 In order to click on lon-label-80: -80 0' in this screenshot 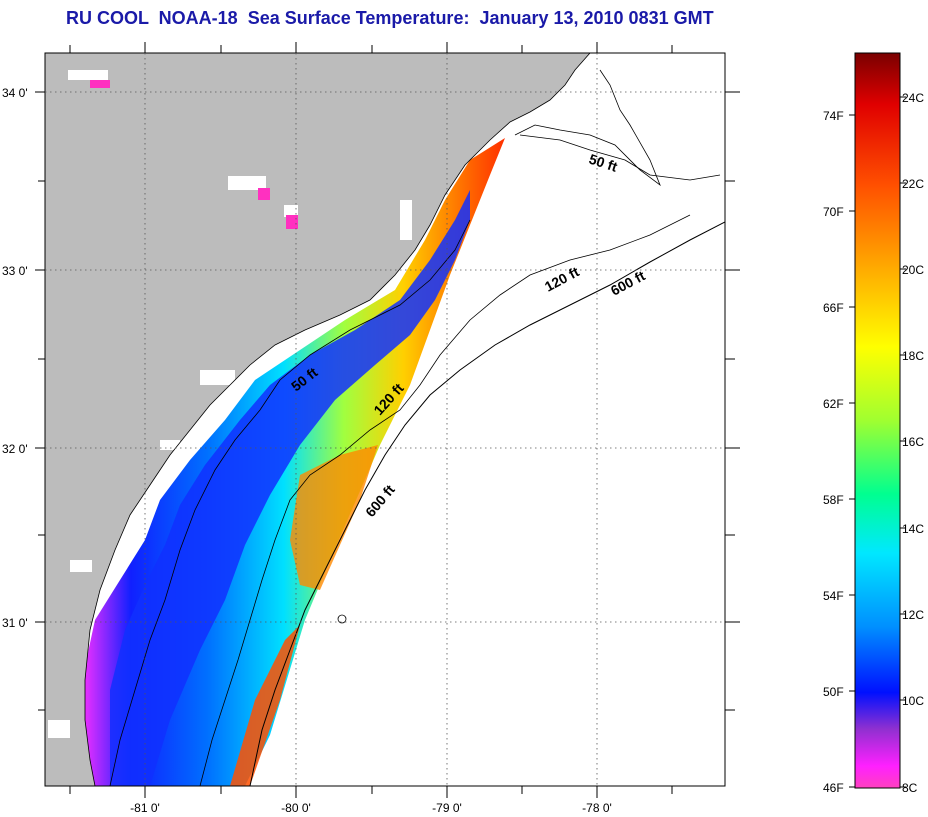, I will do `click(296, 808)`.